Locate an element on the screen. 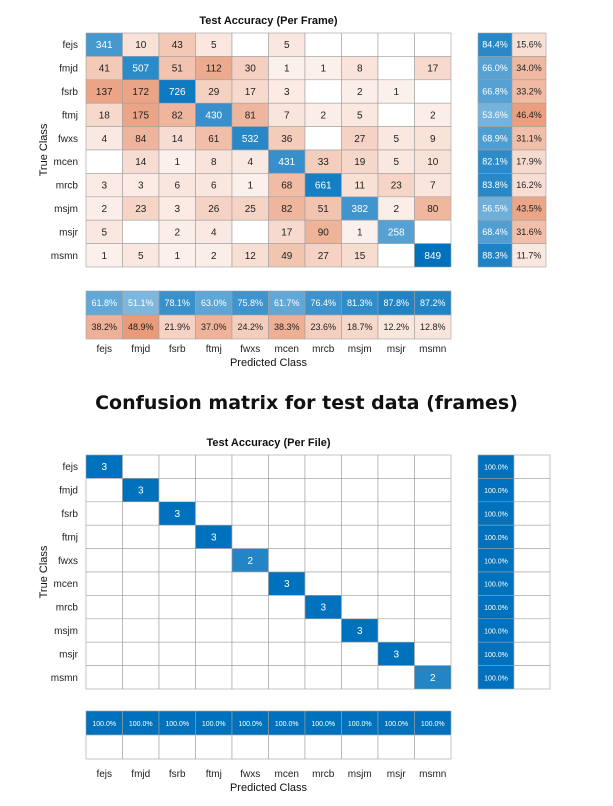 The width and height of the screenshot is (613, 806). row-label: msjr is located at coordinates (69, 654).